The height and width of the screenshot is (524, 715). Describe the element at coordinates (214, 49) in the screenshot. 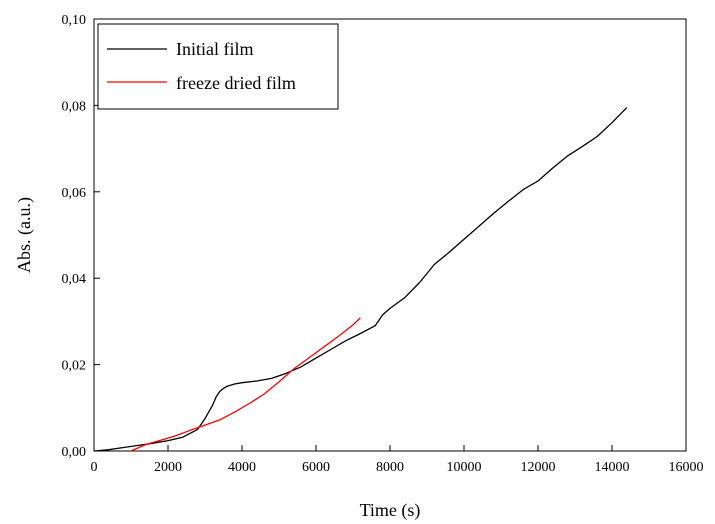

I see `legend-label-initial-film: Initial film` at that location.